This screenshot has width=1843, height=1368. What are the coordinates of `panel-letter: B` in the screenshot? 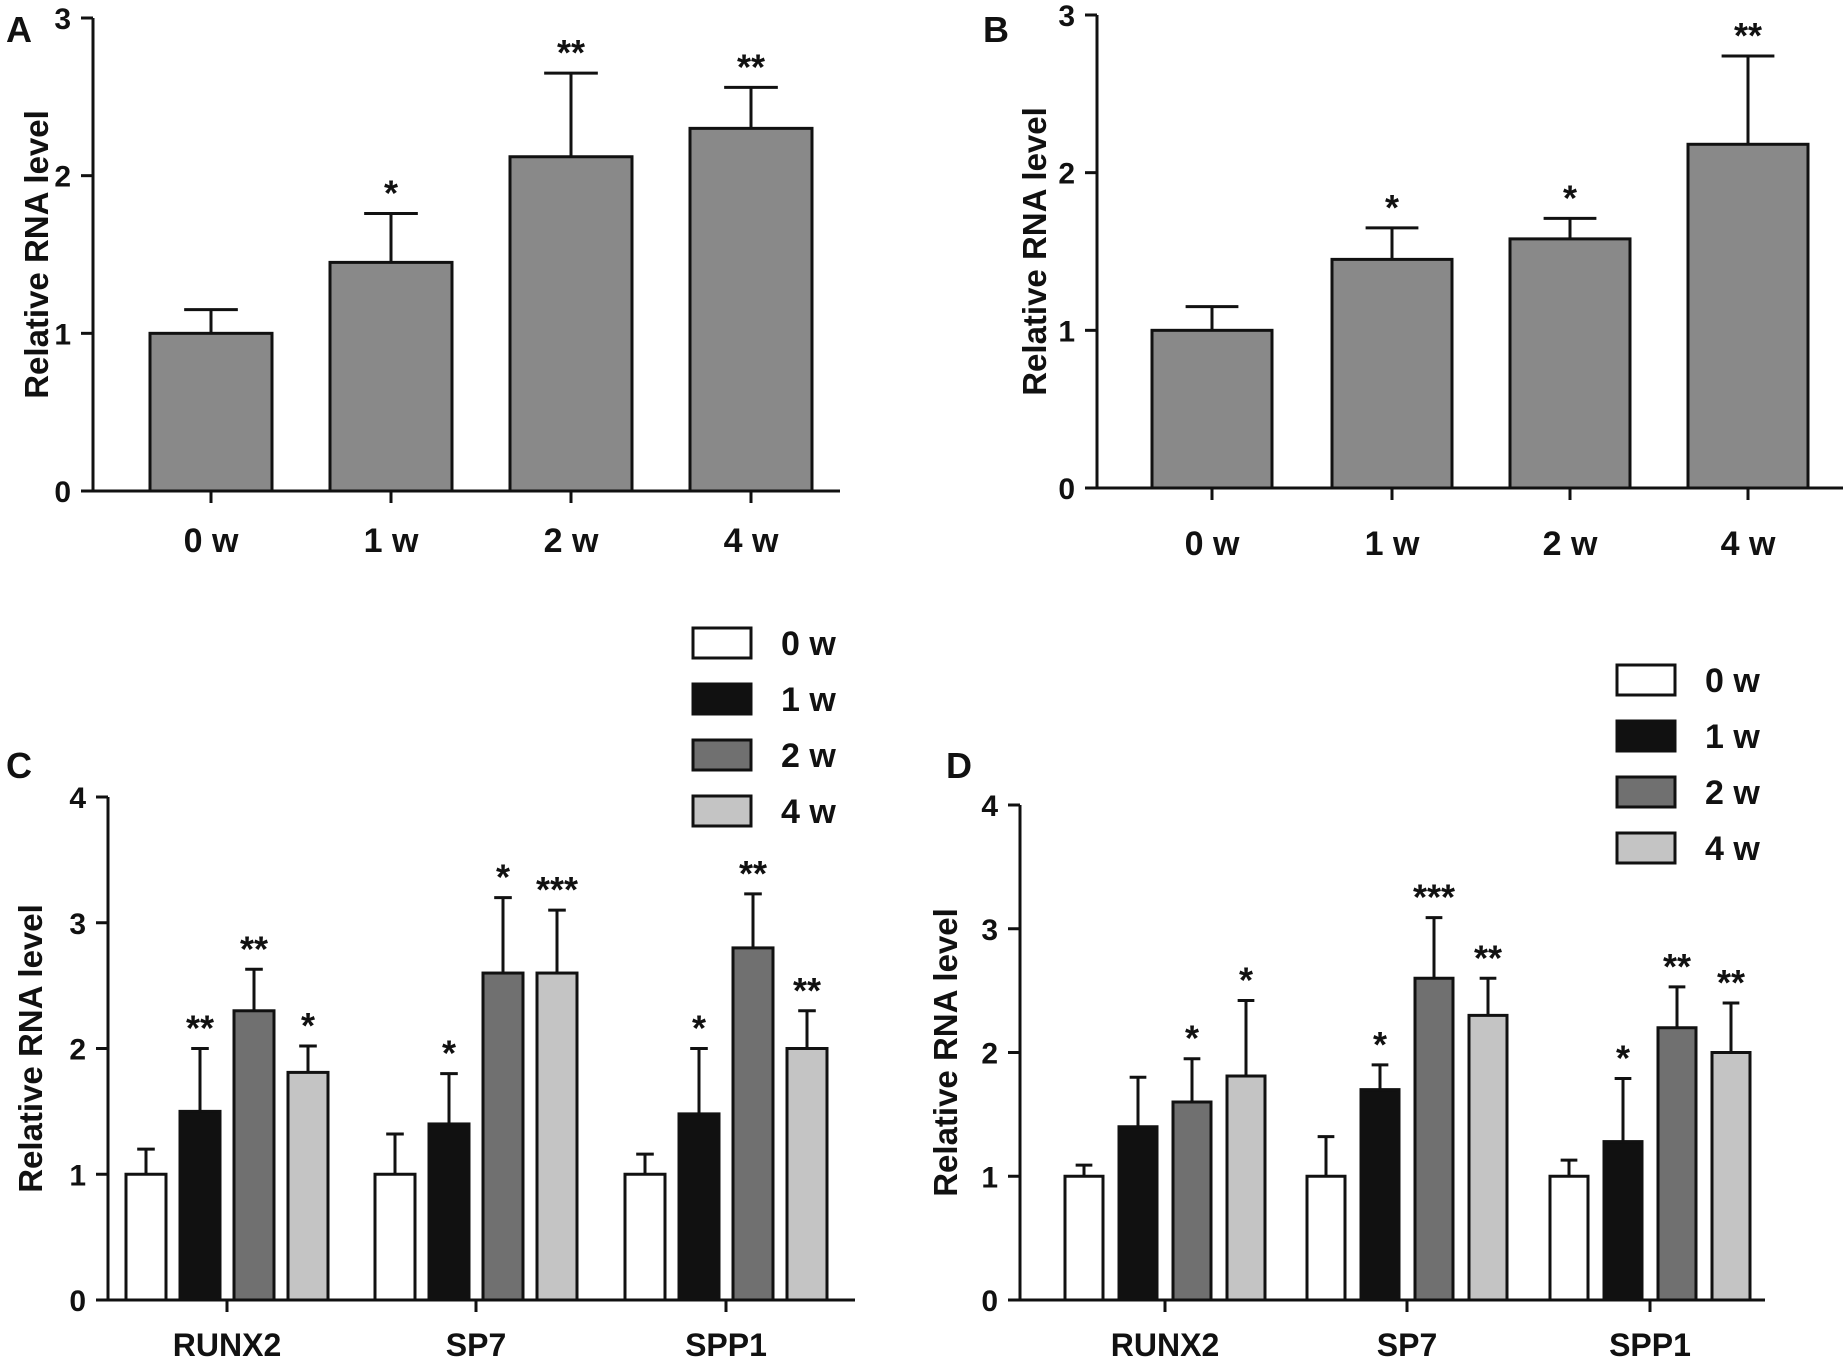 It's located at (996, 29).